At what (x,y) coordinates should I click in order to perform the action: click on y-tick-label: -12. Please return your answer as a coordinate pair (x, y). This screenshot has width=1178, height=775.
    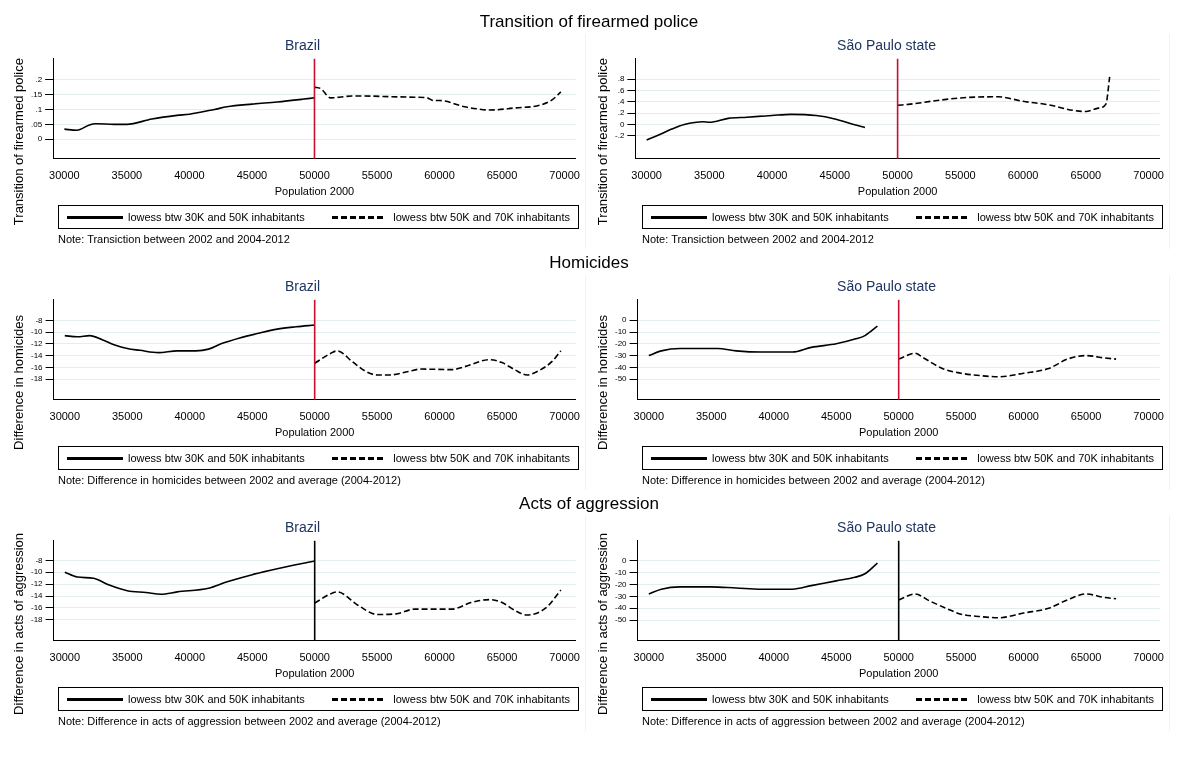
    Looking at the image, I should click on (37, 344).